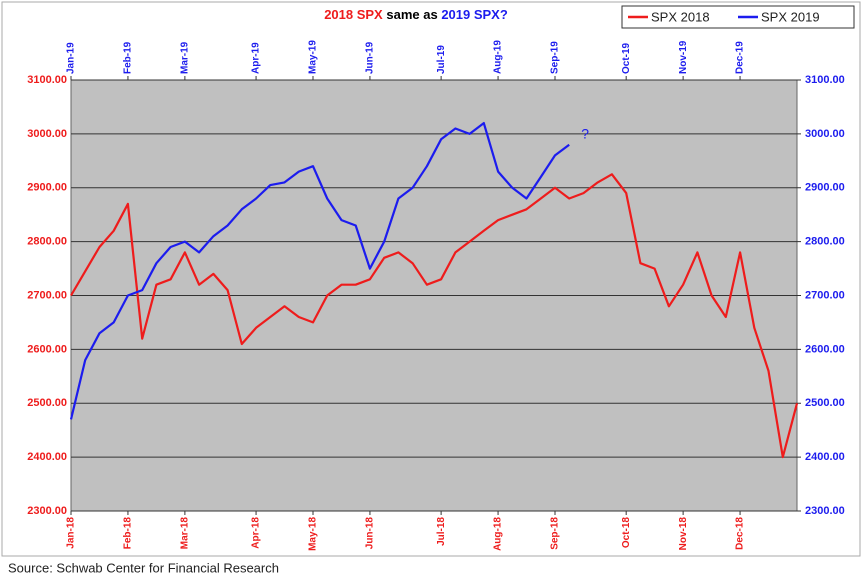 This screenshot has height=582, width=868. Describe the element at coordinates (313, 534) in the screenshot. I see `x-tick-label: May-18` at that location.